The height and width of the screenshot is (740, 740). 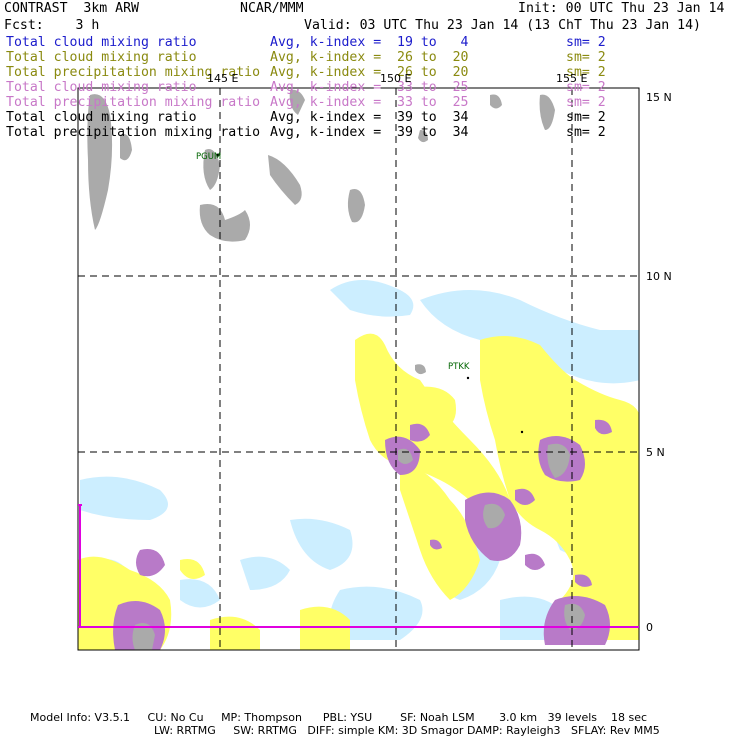 I want to click on station-marker-ptkk, so click(x=468, y=378).